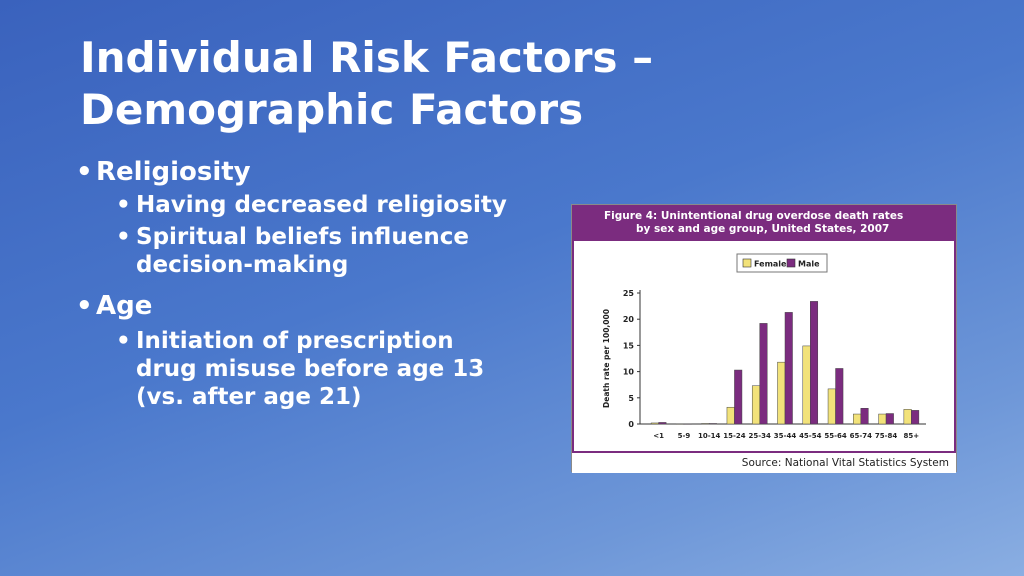  I want to click on sub-bullet: • Initiation of prescription, so click(311, 341).